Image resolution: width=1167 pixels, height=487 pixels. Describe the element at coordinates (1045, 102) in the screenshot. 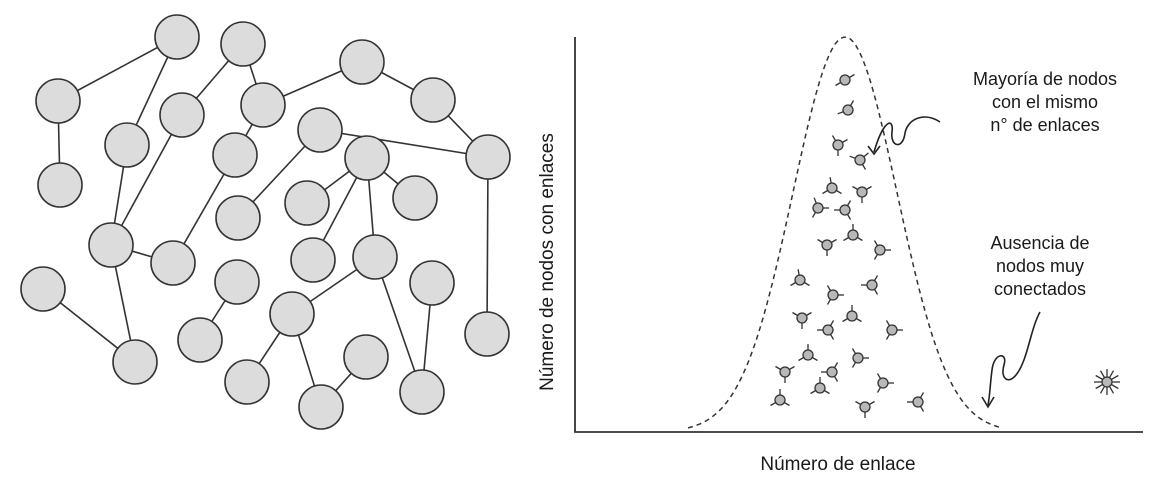

I see `annotation-top-line-2: con el mismo` at that location.